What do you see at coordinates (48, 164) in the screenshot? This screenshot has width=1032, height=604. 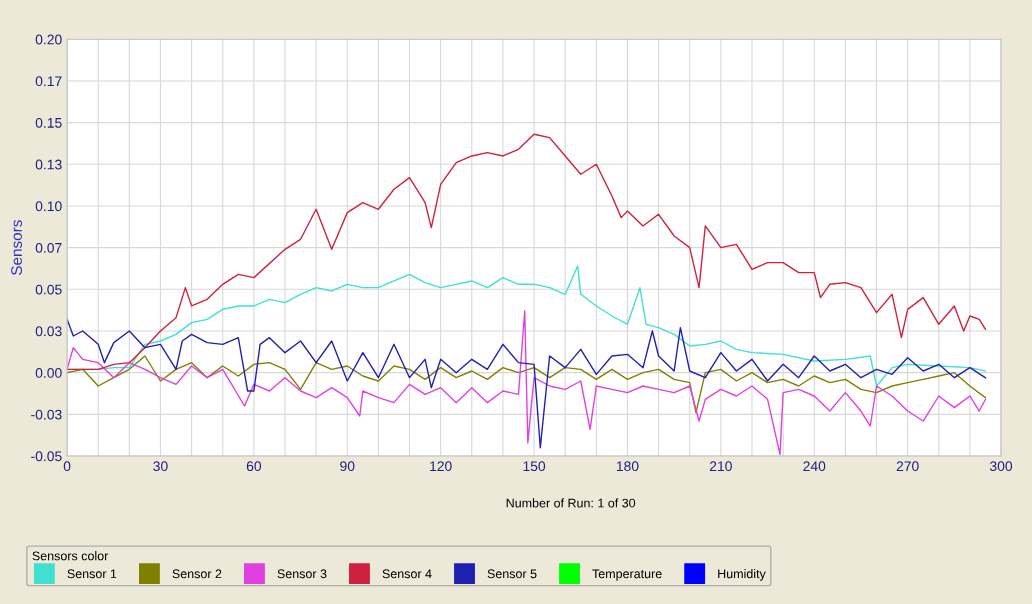 I see `y-tick-label: 0.13` at bounding box center [48, 164].